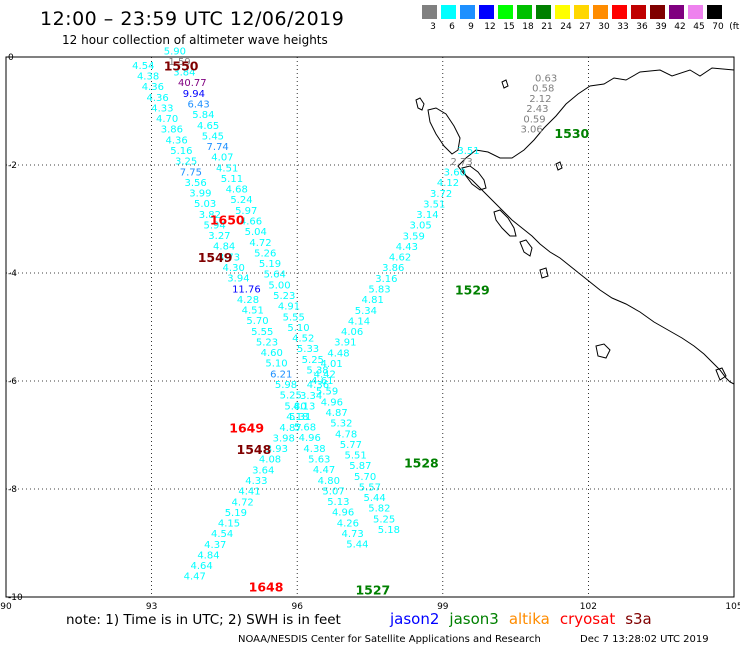  What do you see at coordinates (333, 491) in the screenshot?
I see `wave-height-value: 5.07` at bounding box center [333, 491].